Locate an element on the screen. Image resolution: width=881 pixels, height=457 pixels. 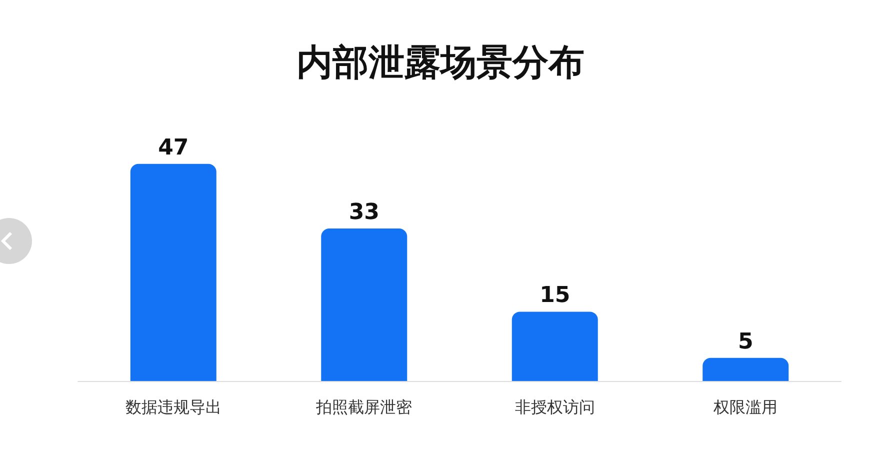
data-label: 33 is located at coordinates (364, 213).